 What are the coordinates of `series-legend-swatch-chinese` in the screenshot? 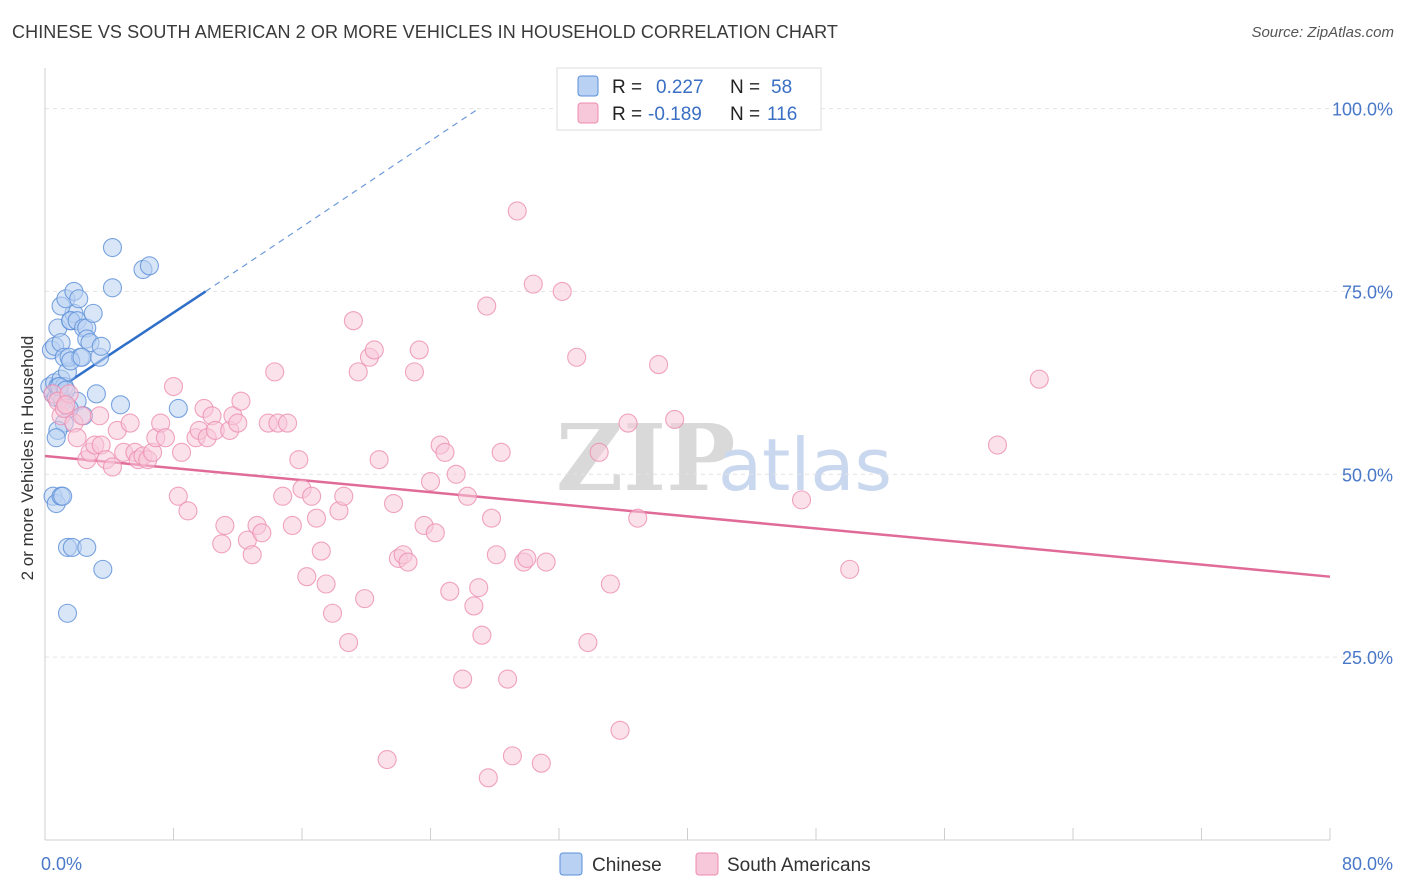 It's located at (571, 864).